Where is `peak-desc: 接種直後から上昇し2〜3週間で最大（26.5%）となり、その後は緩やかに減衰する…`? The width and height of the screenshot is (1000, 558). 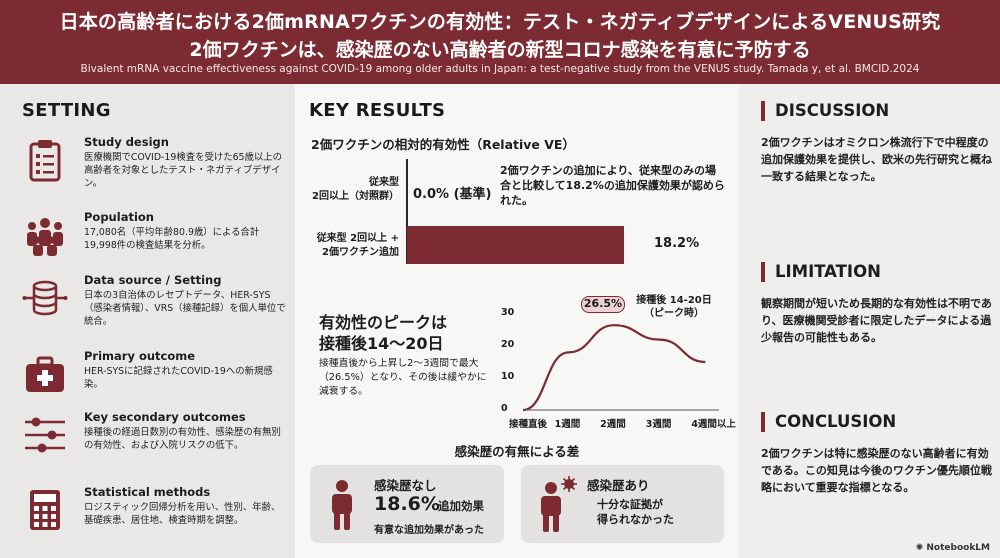 peak-desc: 接種直後から上昇し2〜3週間で最大（26.5%）となり、その後は緩やかに減衰する… is located at coordinates (403, 377).